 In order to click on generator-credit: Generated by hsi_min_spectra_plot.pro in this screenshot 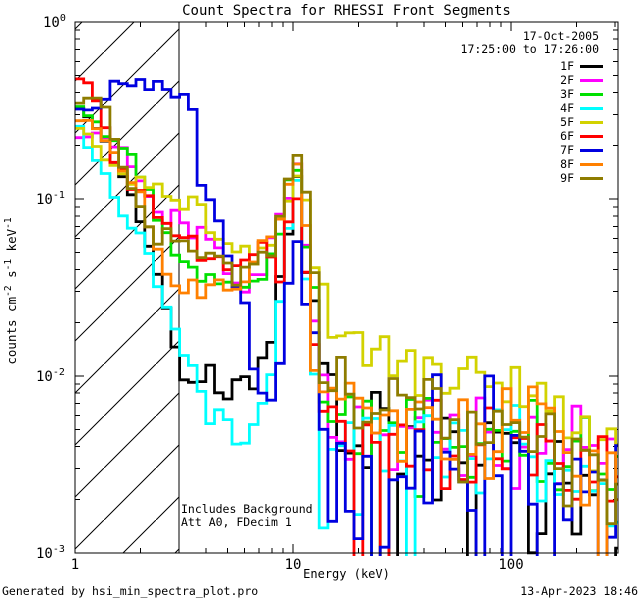, I will do `click(130, 591)`.